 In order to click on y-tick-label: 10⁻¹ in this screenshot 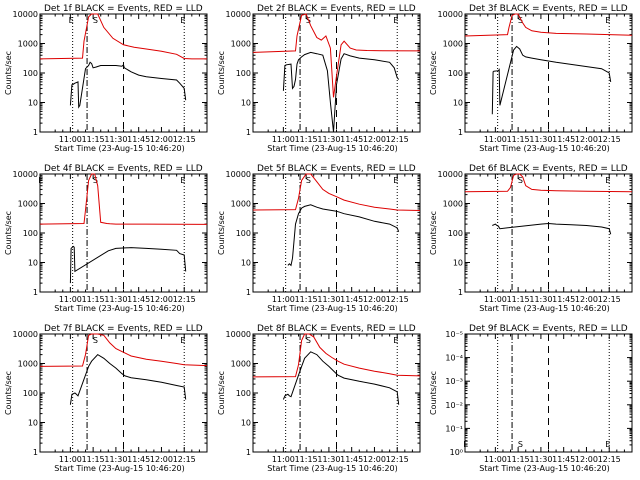, I will do `click(454, 428)`.